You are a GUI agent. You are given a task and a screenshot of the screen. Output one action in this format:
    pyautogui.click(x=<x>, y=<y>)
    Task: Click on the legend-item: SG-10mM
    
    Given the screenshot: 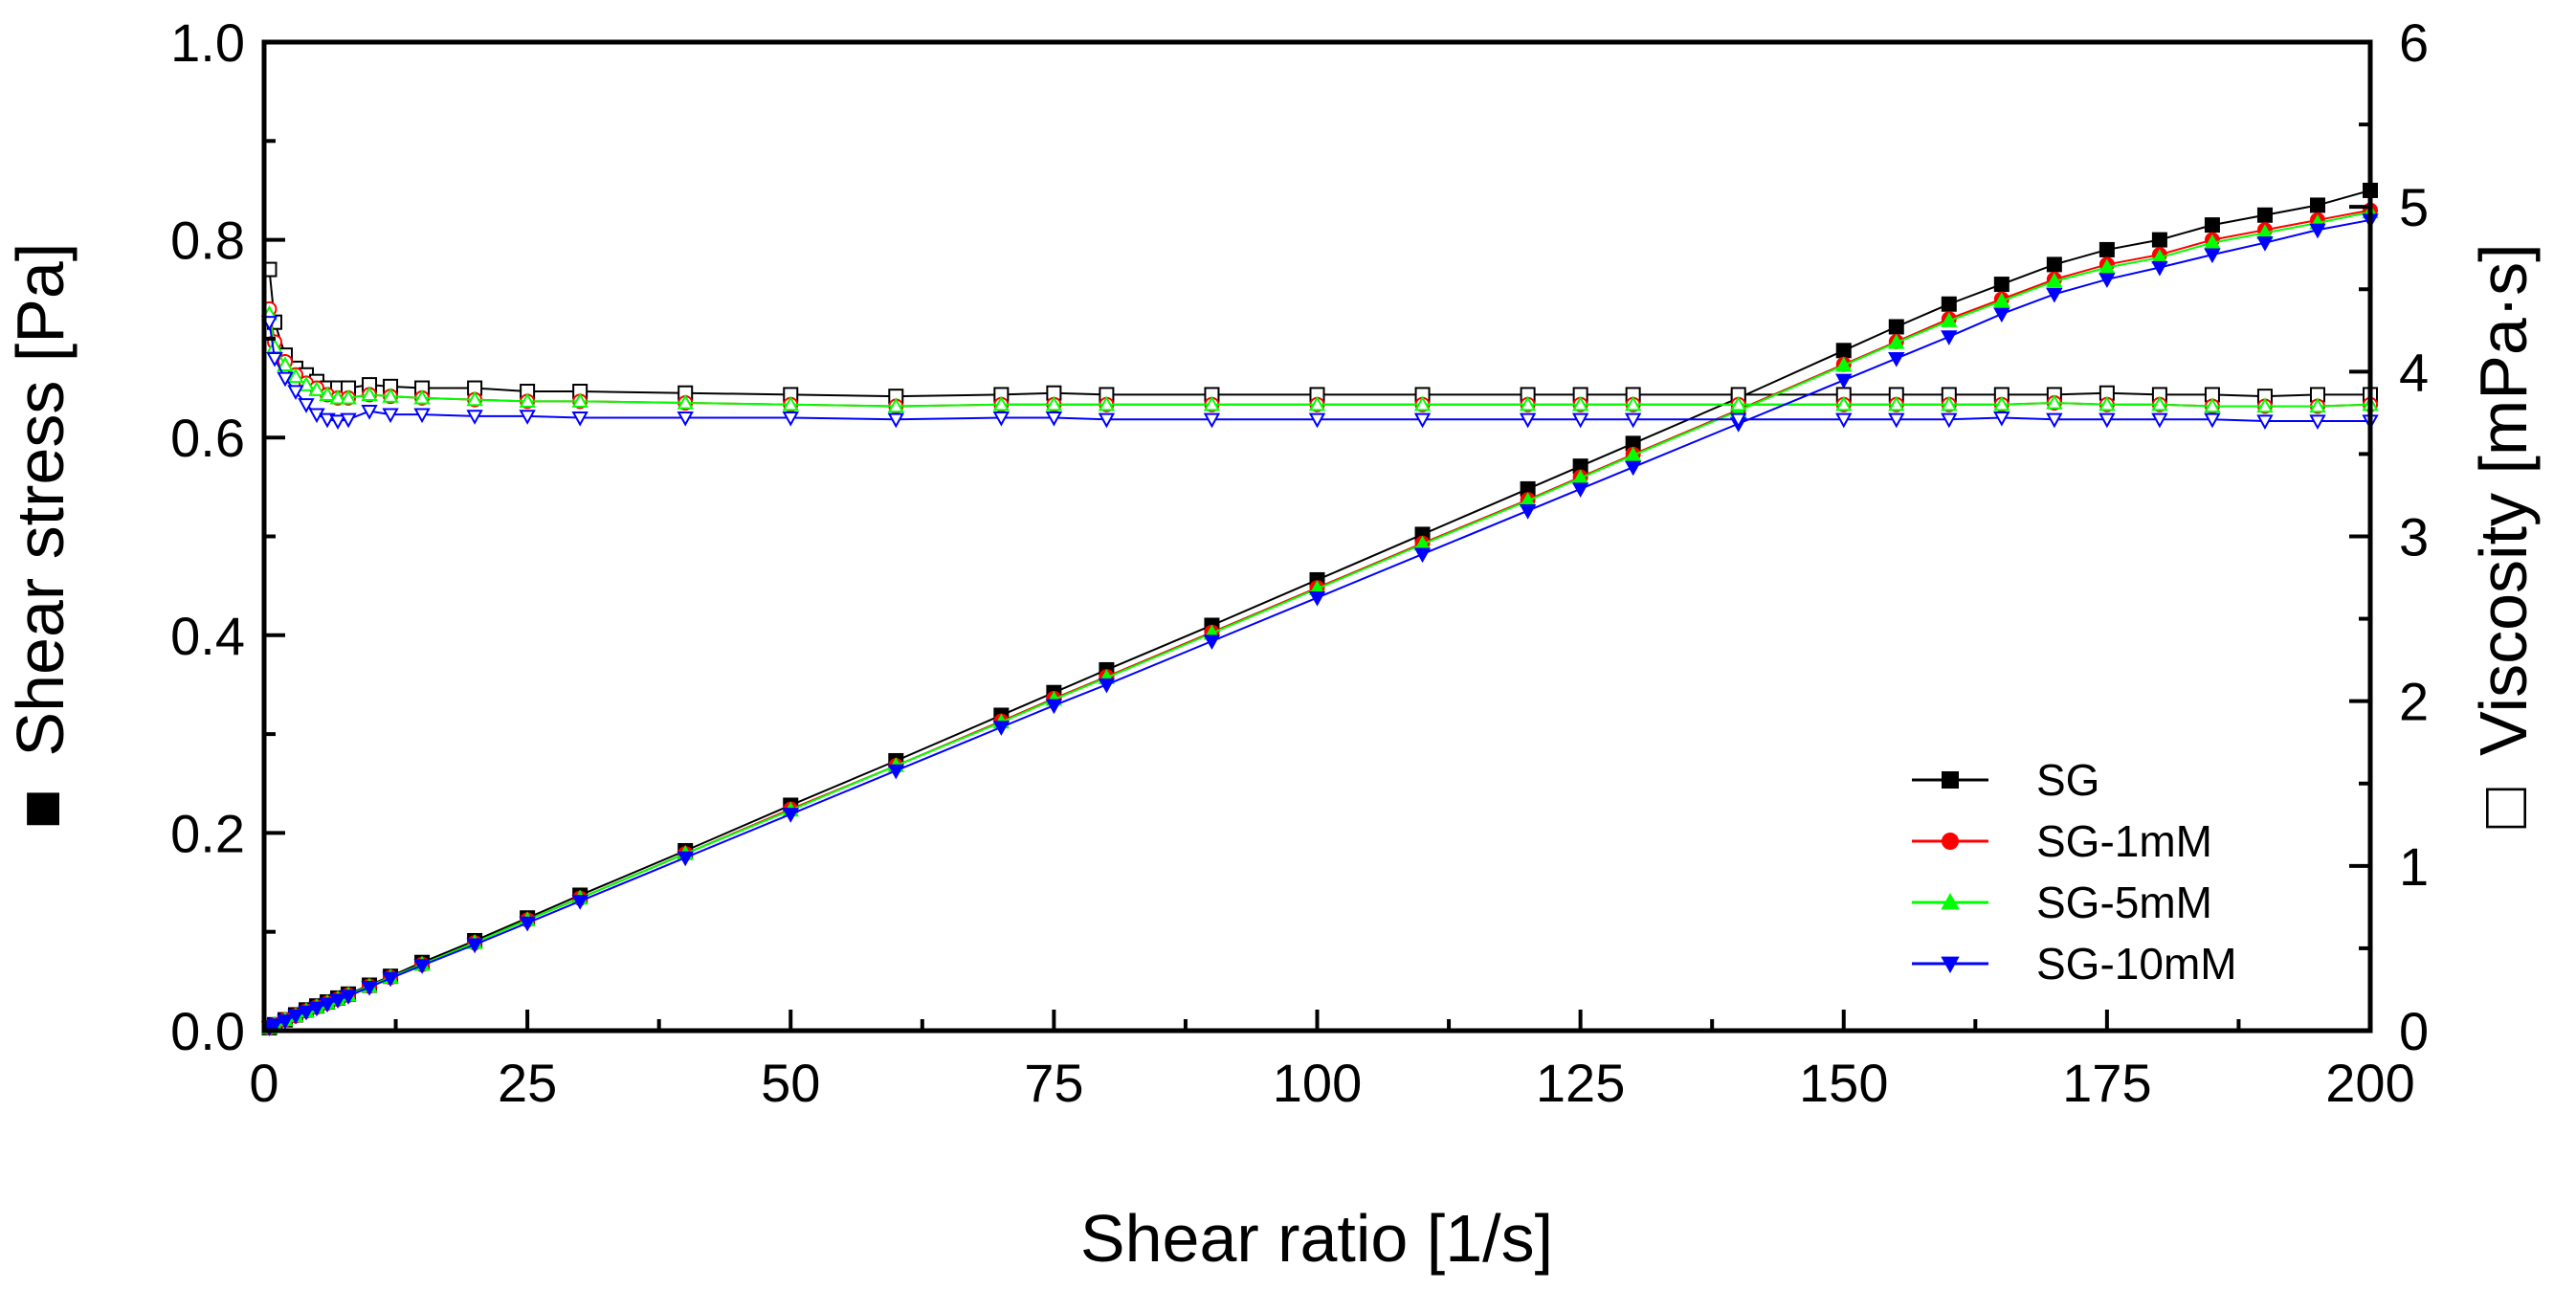 What is the action you would take?
    pyautogui.click(x=2074, y=964)
    